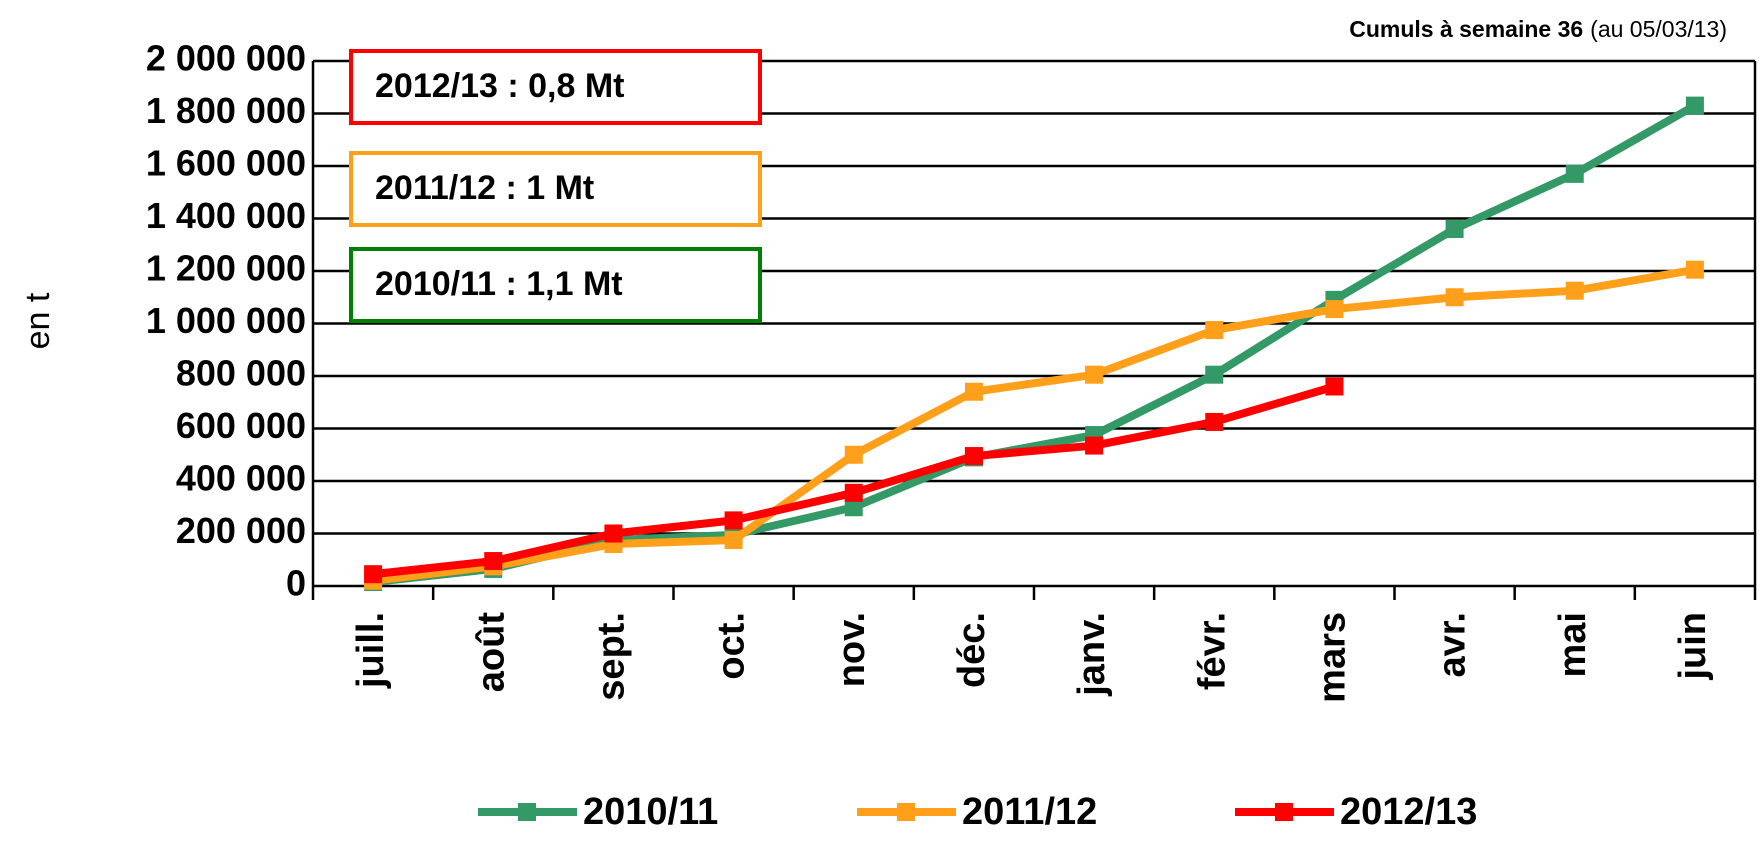 The image size is (1764, 843). What do you see at coordinates (1658, 29) in the screenshot?
I see `chart-subtitle: (au 05/03/13)` at bounding box center [1658, 29].